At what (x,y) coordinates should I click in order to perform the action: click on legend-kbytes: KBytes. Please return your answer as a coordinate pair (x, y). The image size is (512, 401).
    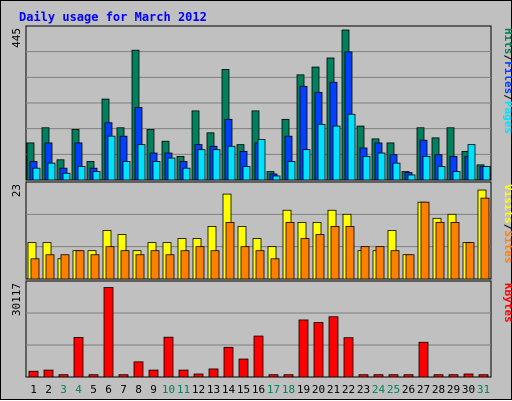
    Looking at the image, I should click on (507, 303).